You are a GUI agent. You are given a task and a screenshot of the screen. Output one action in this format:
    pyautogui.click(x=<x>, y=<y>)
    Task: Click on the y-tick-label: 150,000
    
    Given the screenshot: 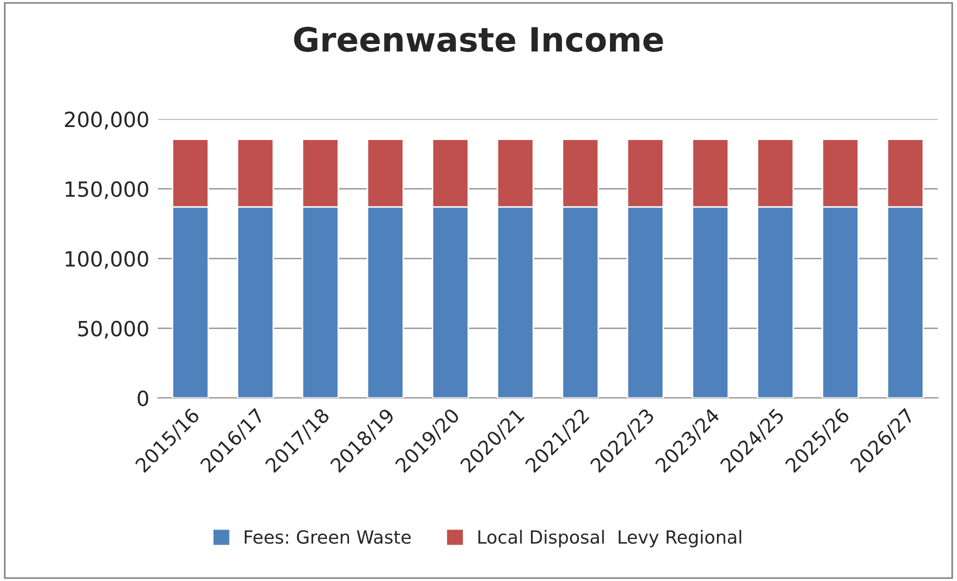 What is the action you would take?
    pyautogui.click(x=107, y=190)
    